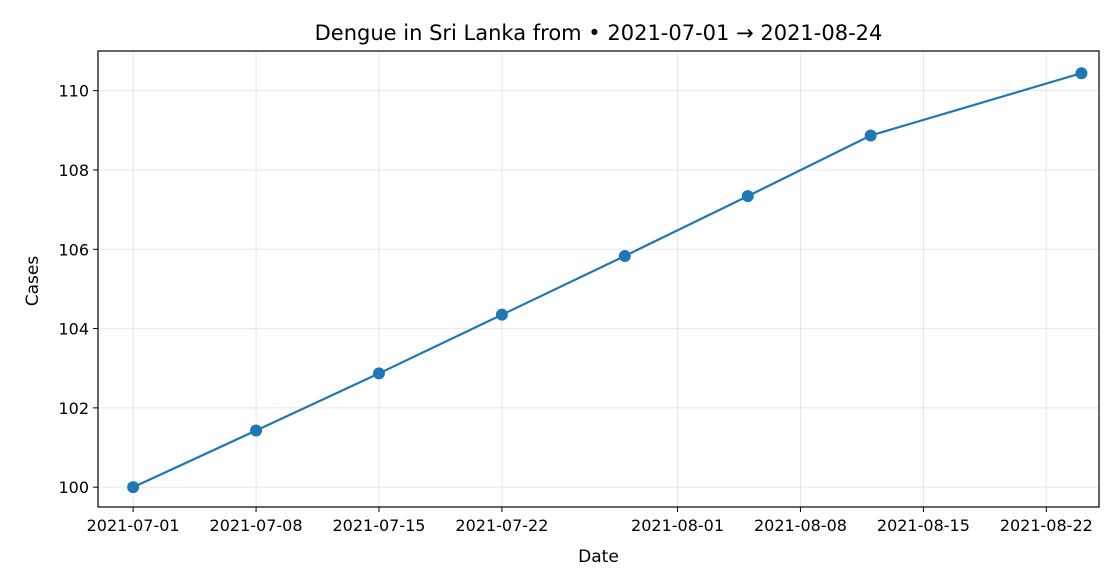 The height and width of the screenshot is (588, 1120). I want to click on y-tick-label: 108, so click(73, 170).